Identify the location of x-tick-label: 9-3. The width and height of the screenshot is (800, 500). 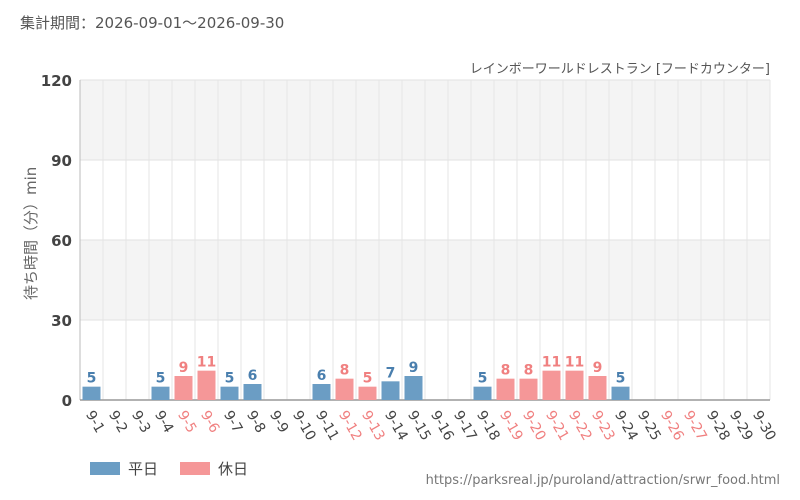
(140, 422).